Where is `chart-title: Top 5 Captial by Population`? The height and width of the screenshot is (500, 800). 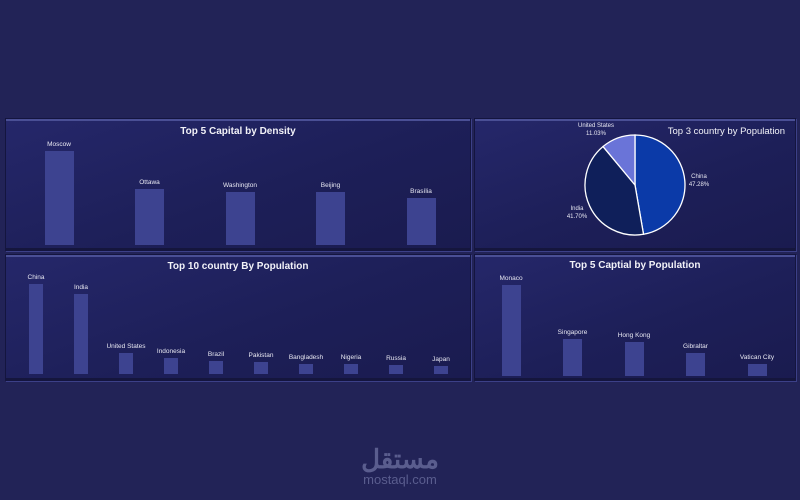
chart-title: Top 5 Captial by Population is located at coordinates (635, 265).